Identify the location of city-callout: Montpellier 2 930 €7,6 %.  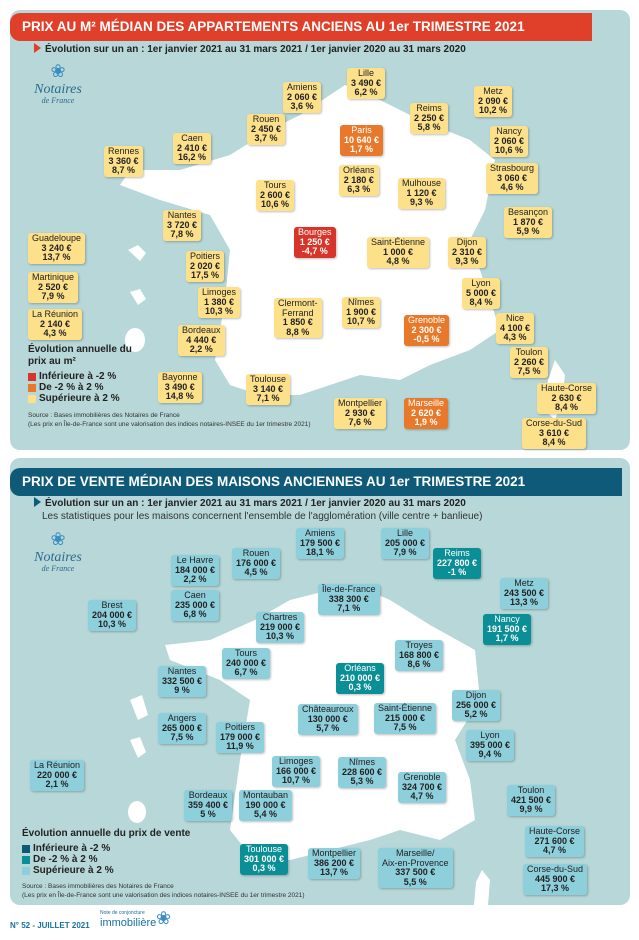
(360, 413).